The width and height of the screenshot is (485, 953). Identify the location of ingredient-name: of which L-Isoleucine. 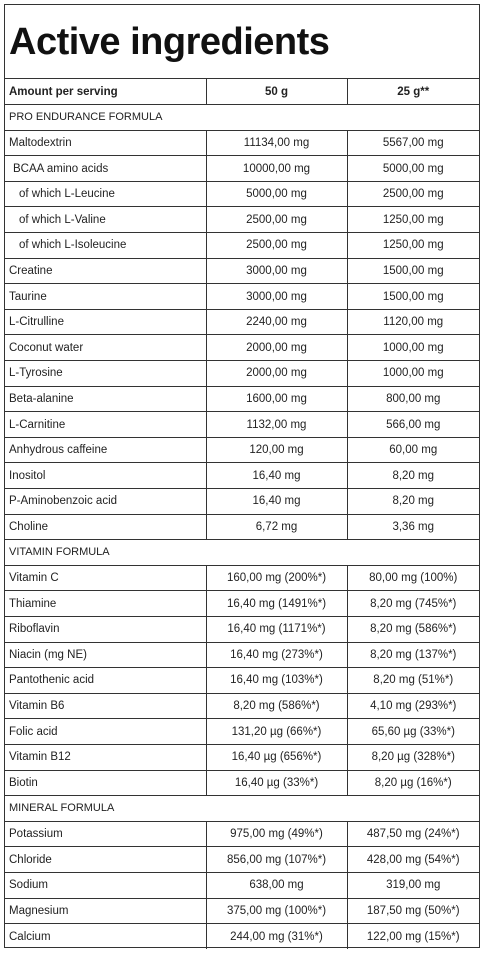
(105, 245).